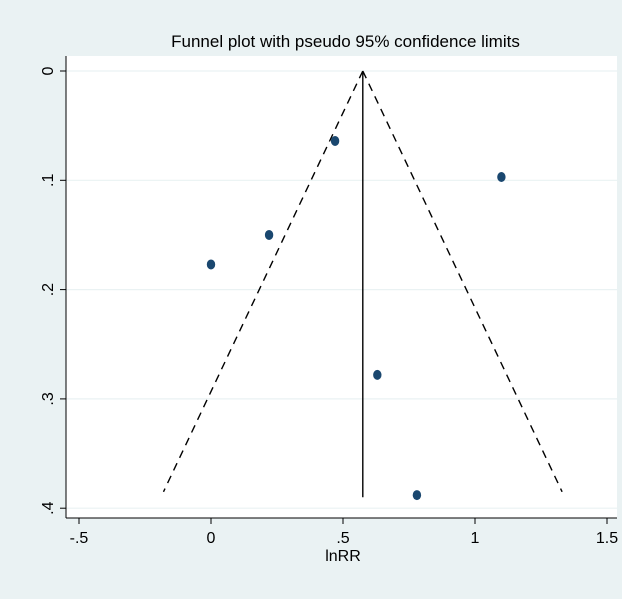 The width and height of the screenshot is (622, 599). I want to click on x-tick-label: 0, so click(211, 538).